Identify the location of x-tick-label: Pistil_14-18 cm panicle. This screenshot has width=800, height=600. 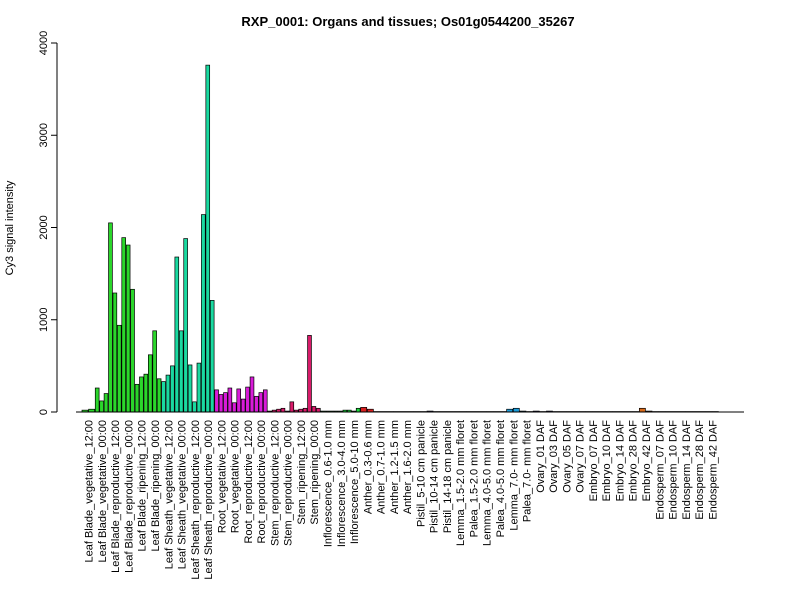
(448, 476).